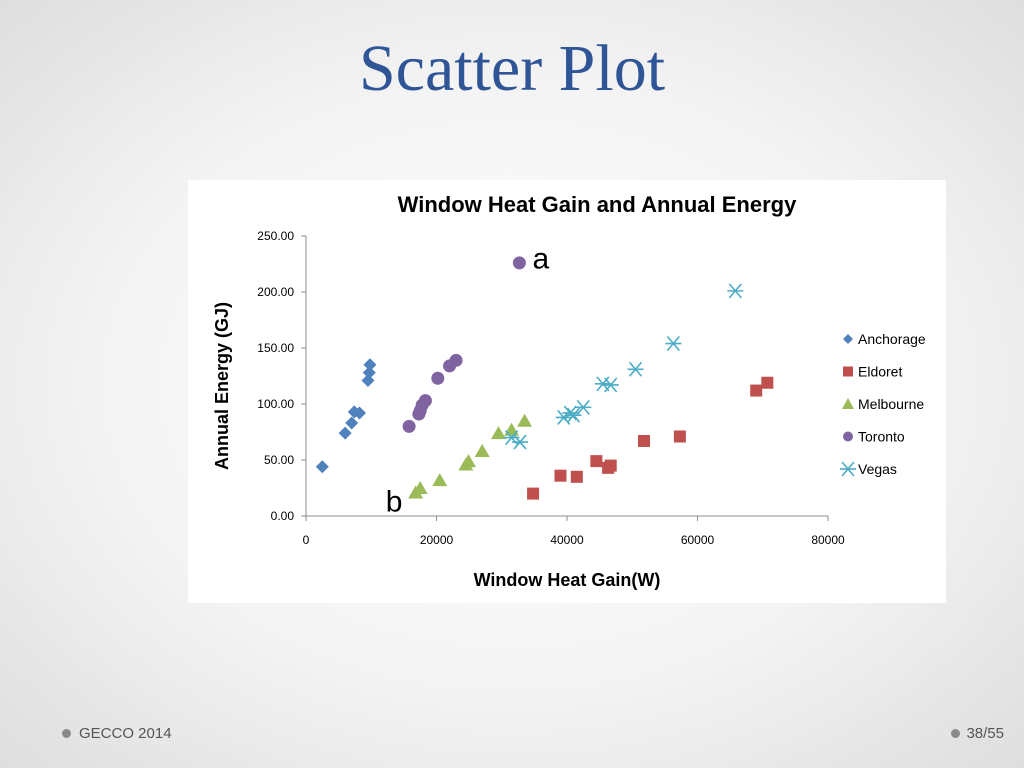  I want to click on legend-marker-vegas, so click(848, 469).